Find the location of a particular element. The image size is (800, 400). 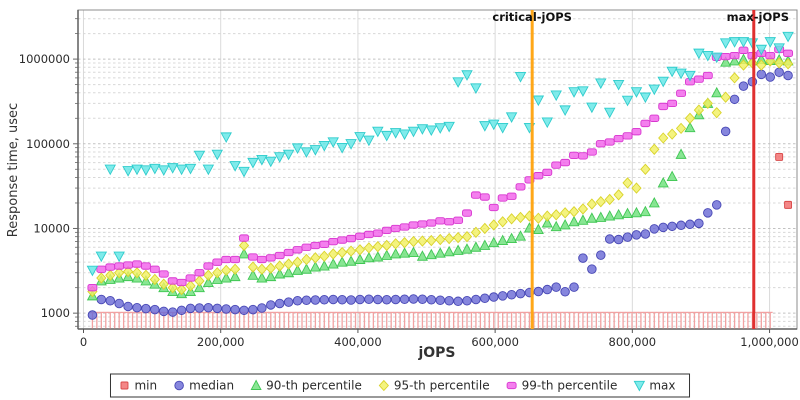

y-tick-label: 1000 is located at coordinates (55, 313).